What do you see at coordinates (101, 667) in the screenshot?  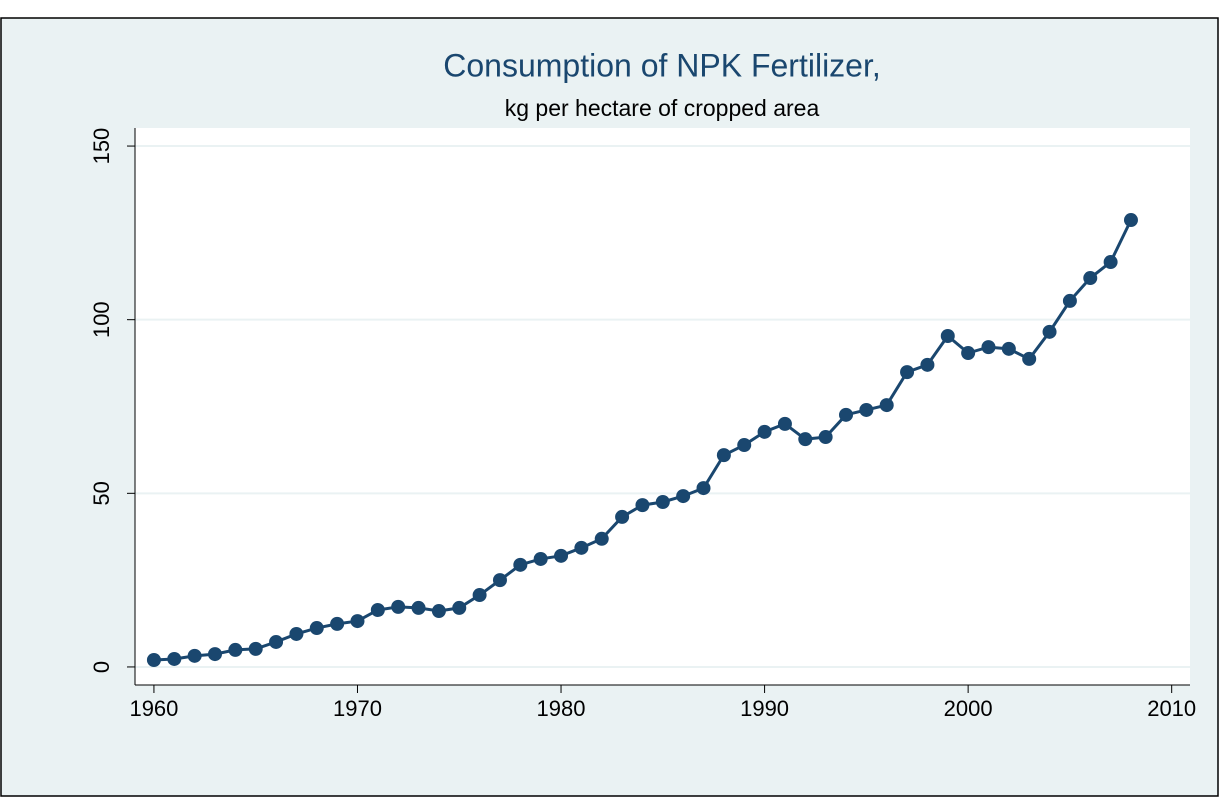 I see `y-tick-label: 0` at bounding box center [101, 667].